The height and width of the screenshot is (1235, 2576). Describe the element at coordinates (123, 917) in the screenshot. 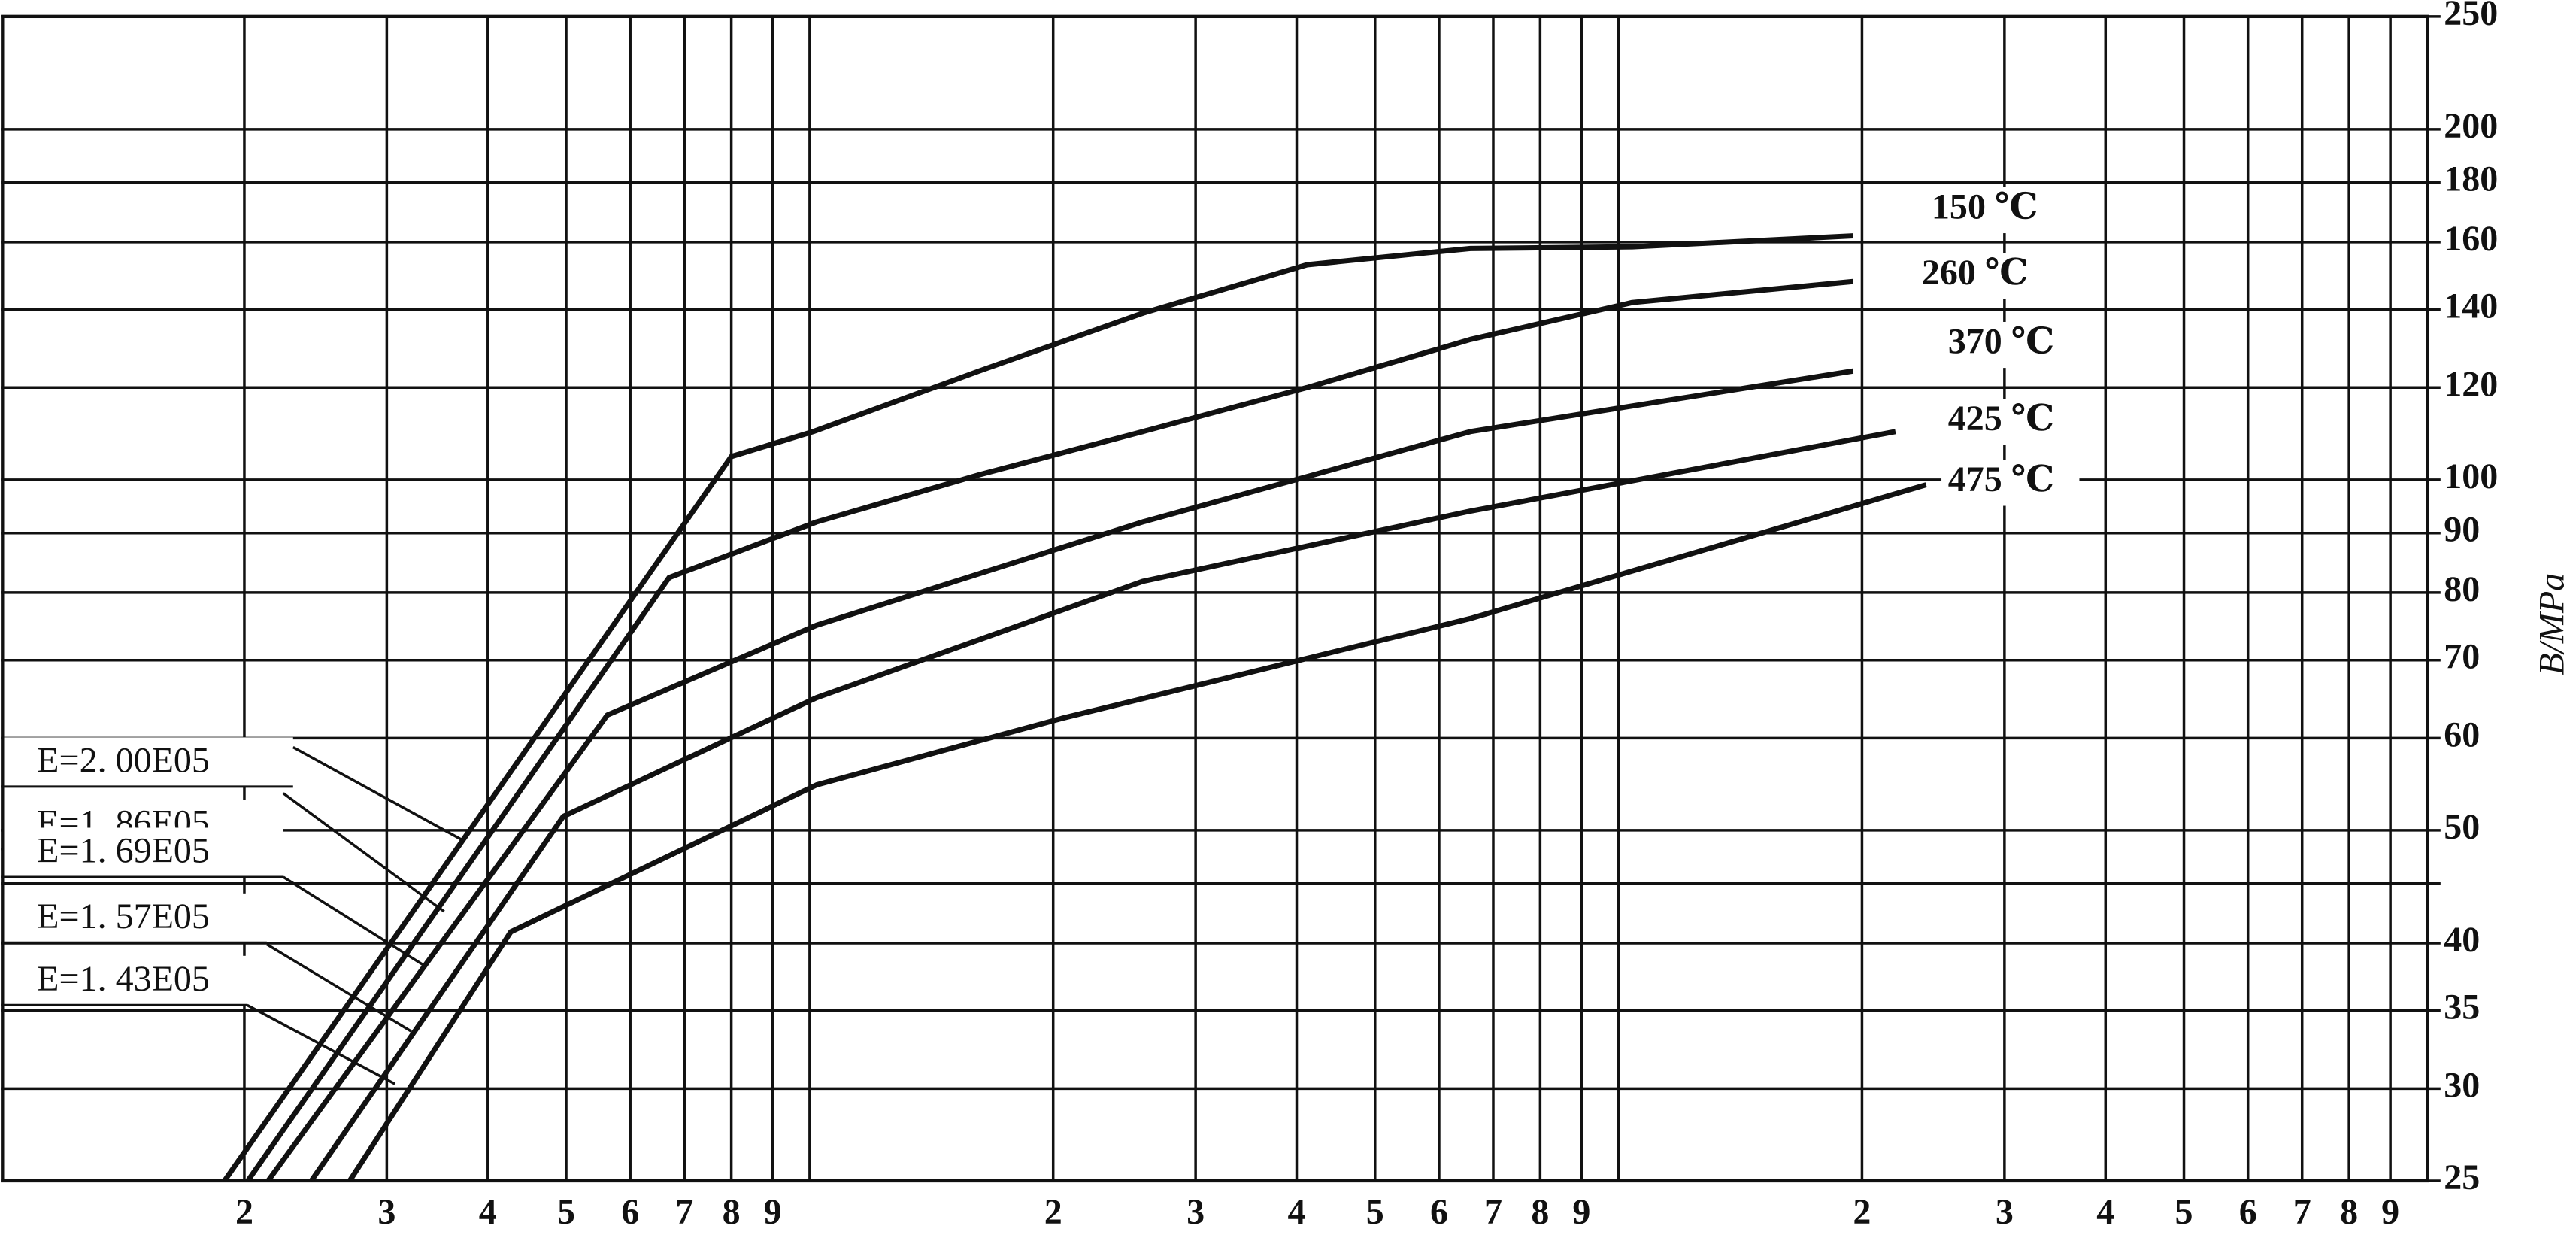

I see `annotation: E=1. 57E05` at that location.